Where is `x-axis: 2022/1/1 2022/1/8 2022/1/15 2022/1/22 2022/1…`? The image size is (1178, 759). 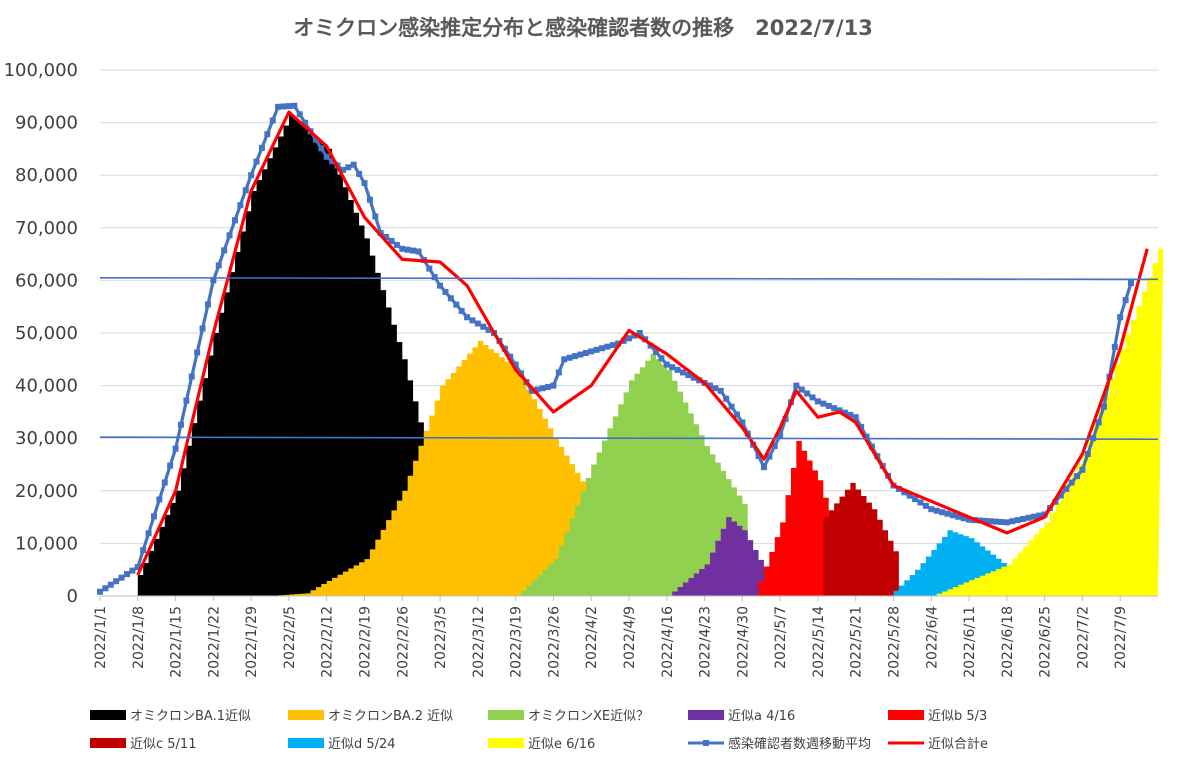 x-axis: 2022/1/1 2022/1/8 2022/1/15 2022/1/22 2022/1… is located at coordinates (625, 636).